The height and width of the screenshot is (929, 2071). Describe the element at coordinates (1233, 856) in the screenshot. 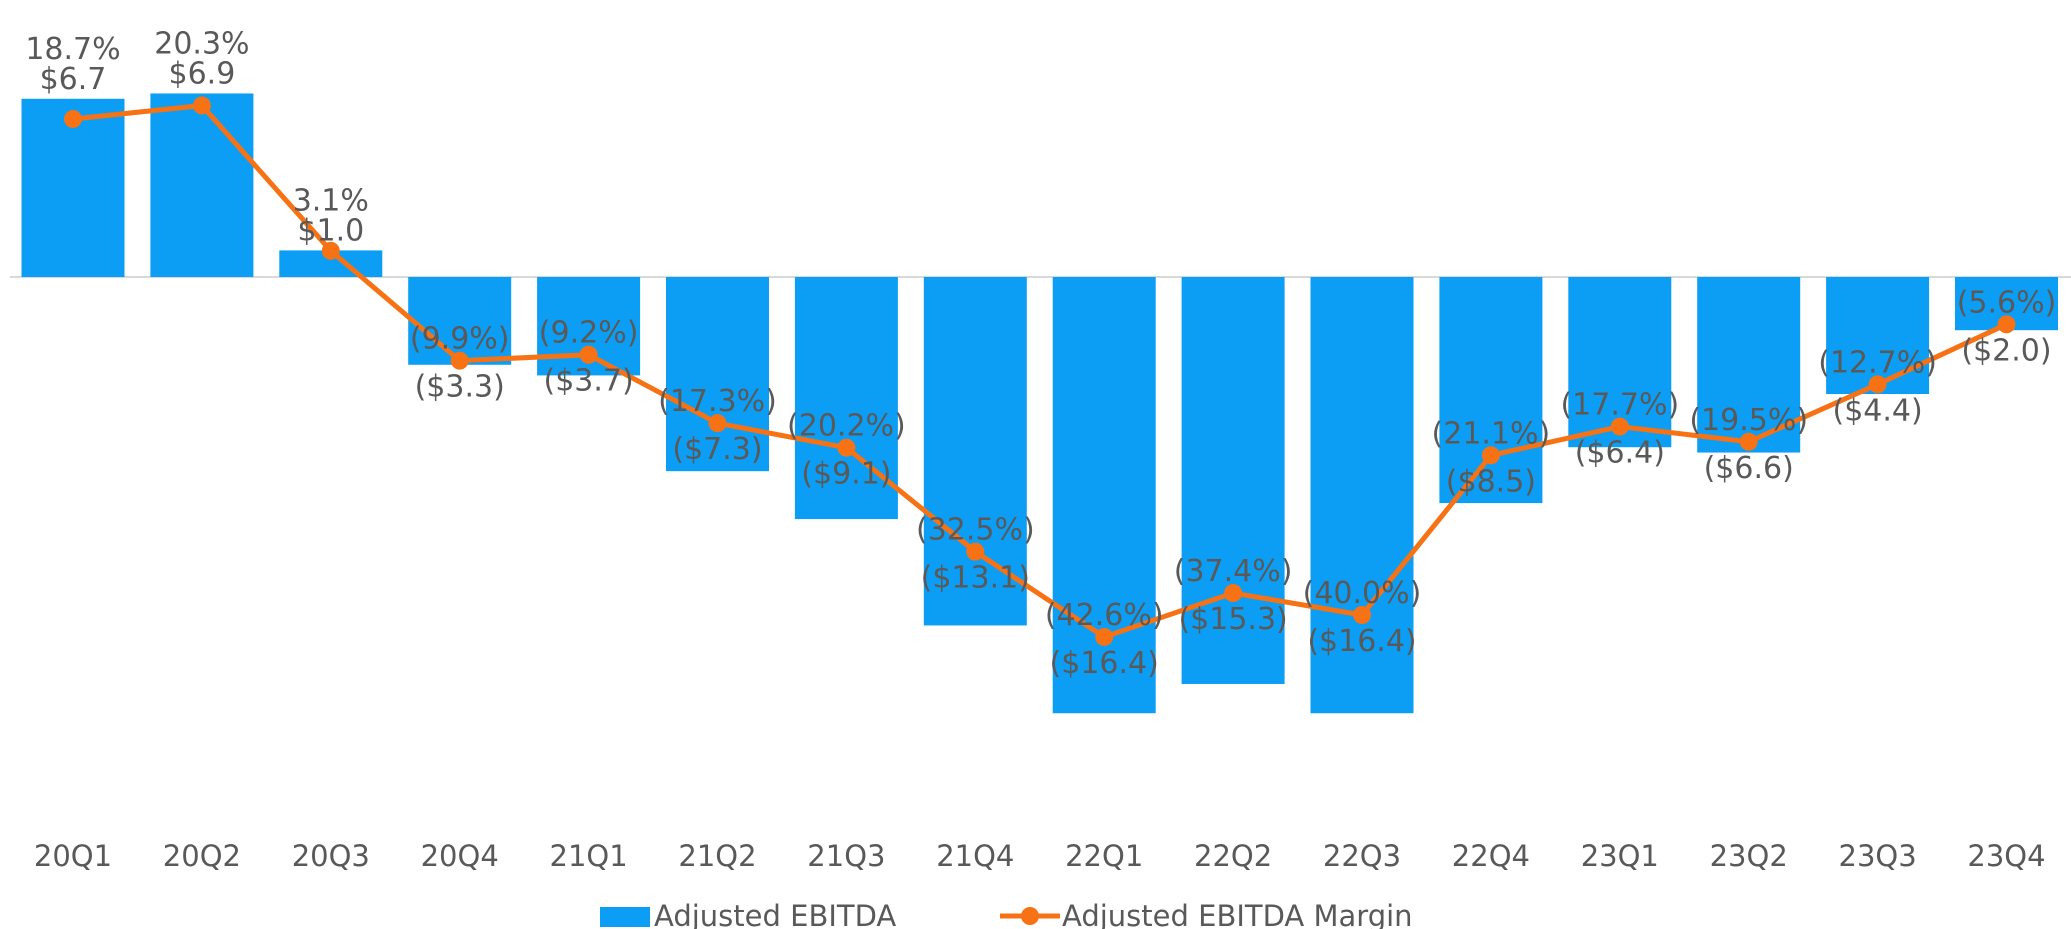

I see `x-tick-label-22Q2: 22Q2` at that location.